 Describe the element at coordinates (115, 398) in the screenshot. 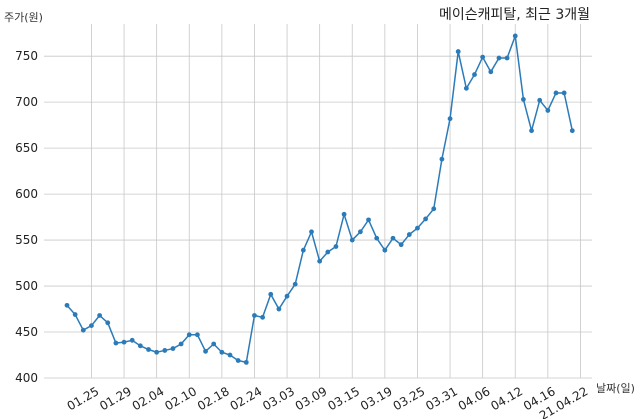

I see `x-tick-label: 01.29` at that location.